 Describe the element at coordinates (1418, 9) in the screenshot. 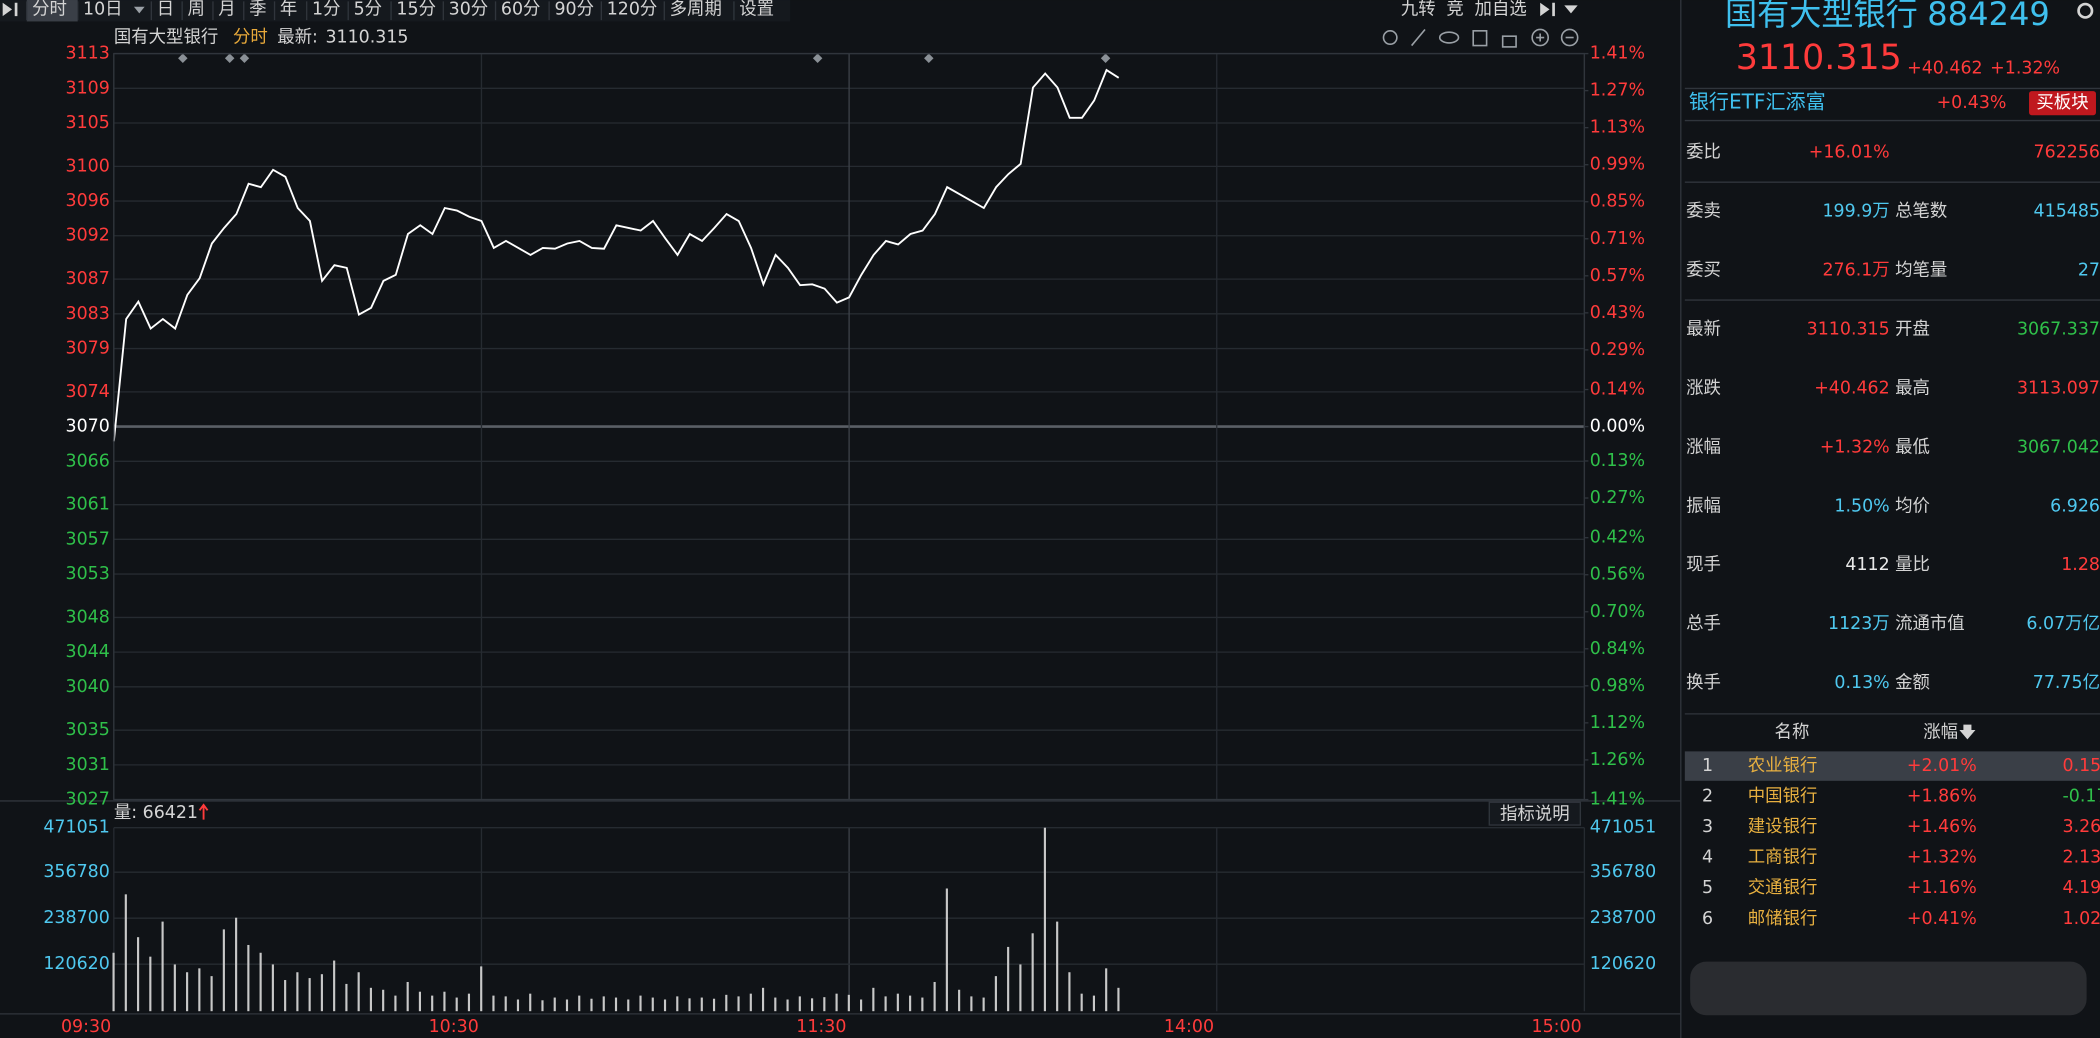

I see `toolbar-action: 九转` at that location.